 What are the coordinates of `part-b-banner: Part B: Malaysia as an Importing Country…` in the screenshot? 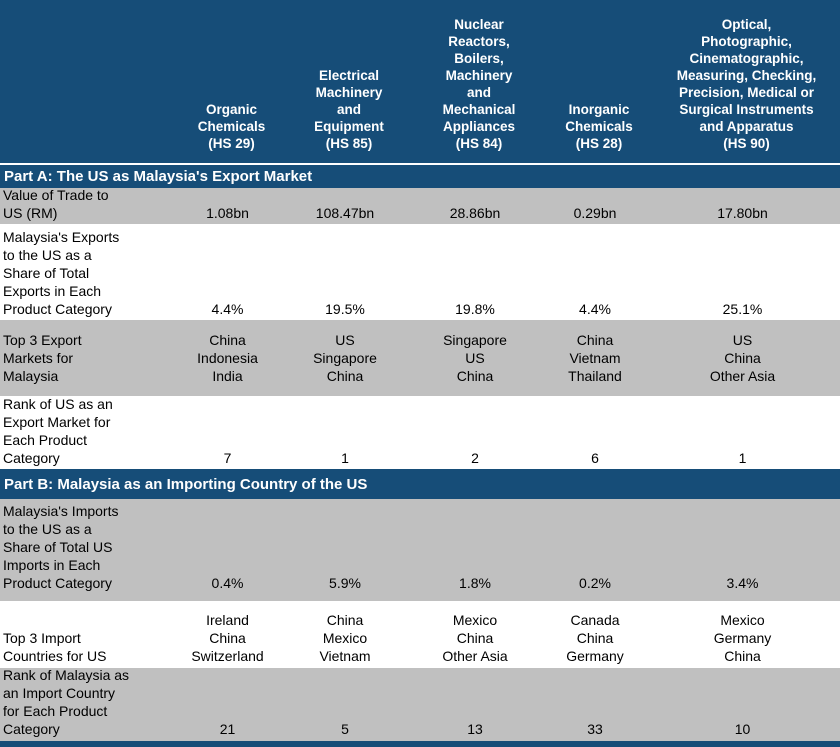 It's located at (420, 484).